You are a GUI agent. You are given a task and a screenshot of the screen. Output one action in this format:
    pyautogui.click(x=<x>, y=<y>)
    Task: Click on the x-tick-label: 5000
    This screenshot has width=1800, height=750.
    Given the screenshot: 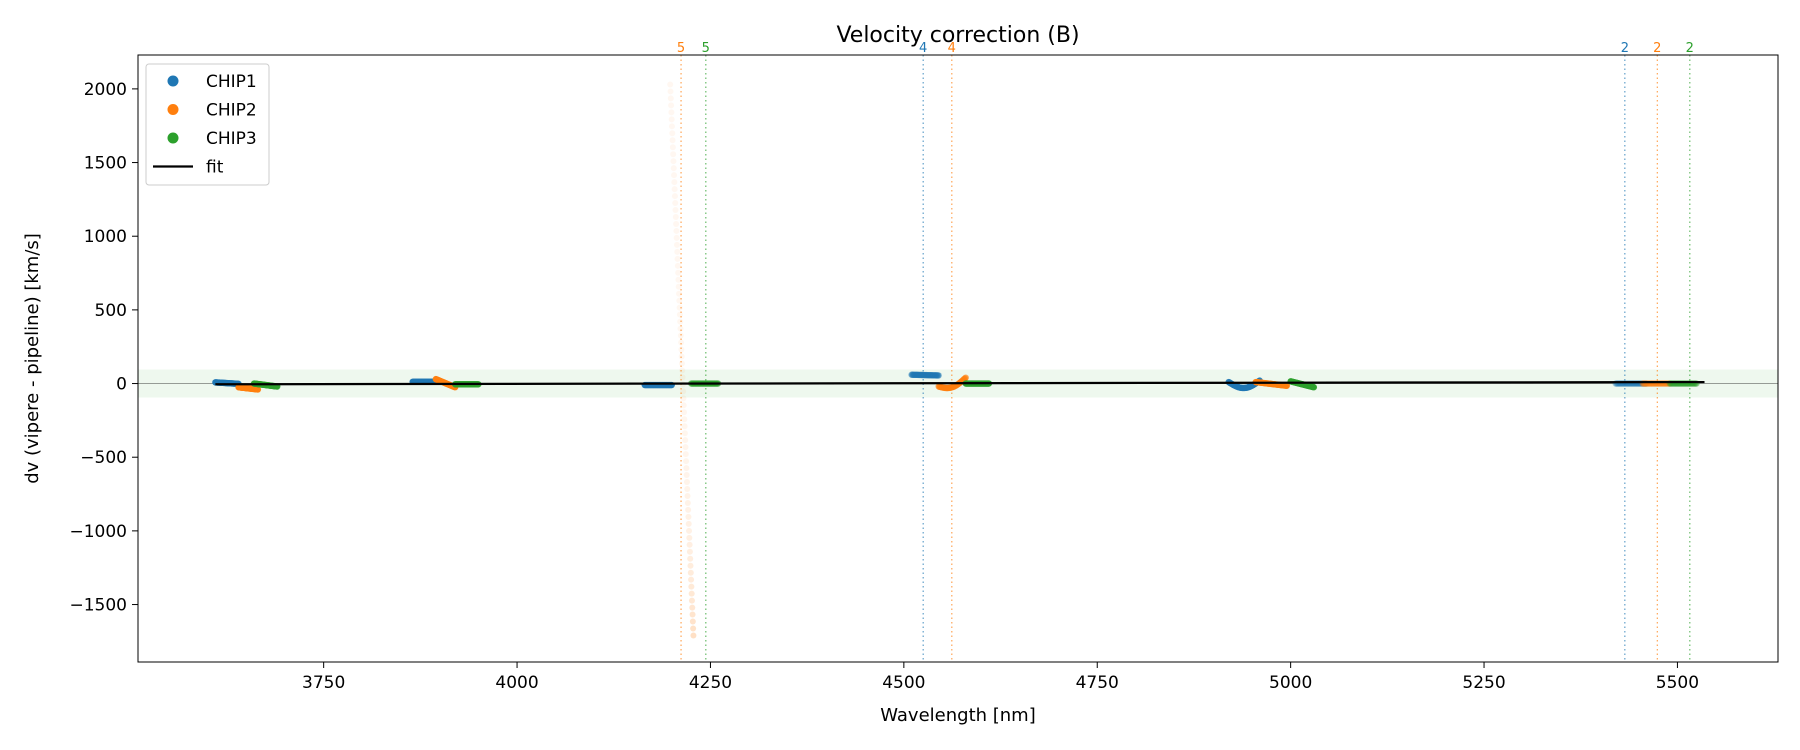 What is the action you would take?
    pyautogui.click(x=1290, y=683)
    